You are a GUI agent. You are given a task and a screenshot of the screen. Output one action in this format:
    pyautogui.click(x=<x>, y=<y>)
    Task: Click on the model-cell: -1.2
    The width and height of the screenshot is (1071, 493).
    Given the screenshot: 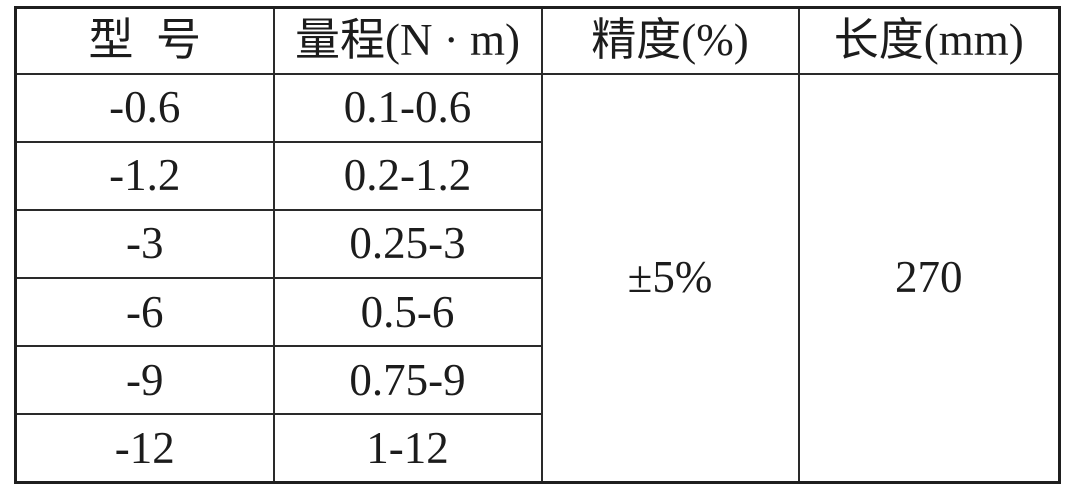 What is the action you would take?
    pyautogui.click(x=144, y=175)
    